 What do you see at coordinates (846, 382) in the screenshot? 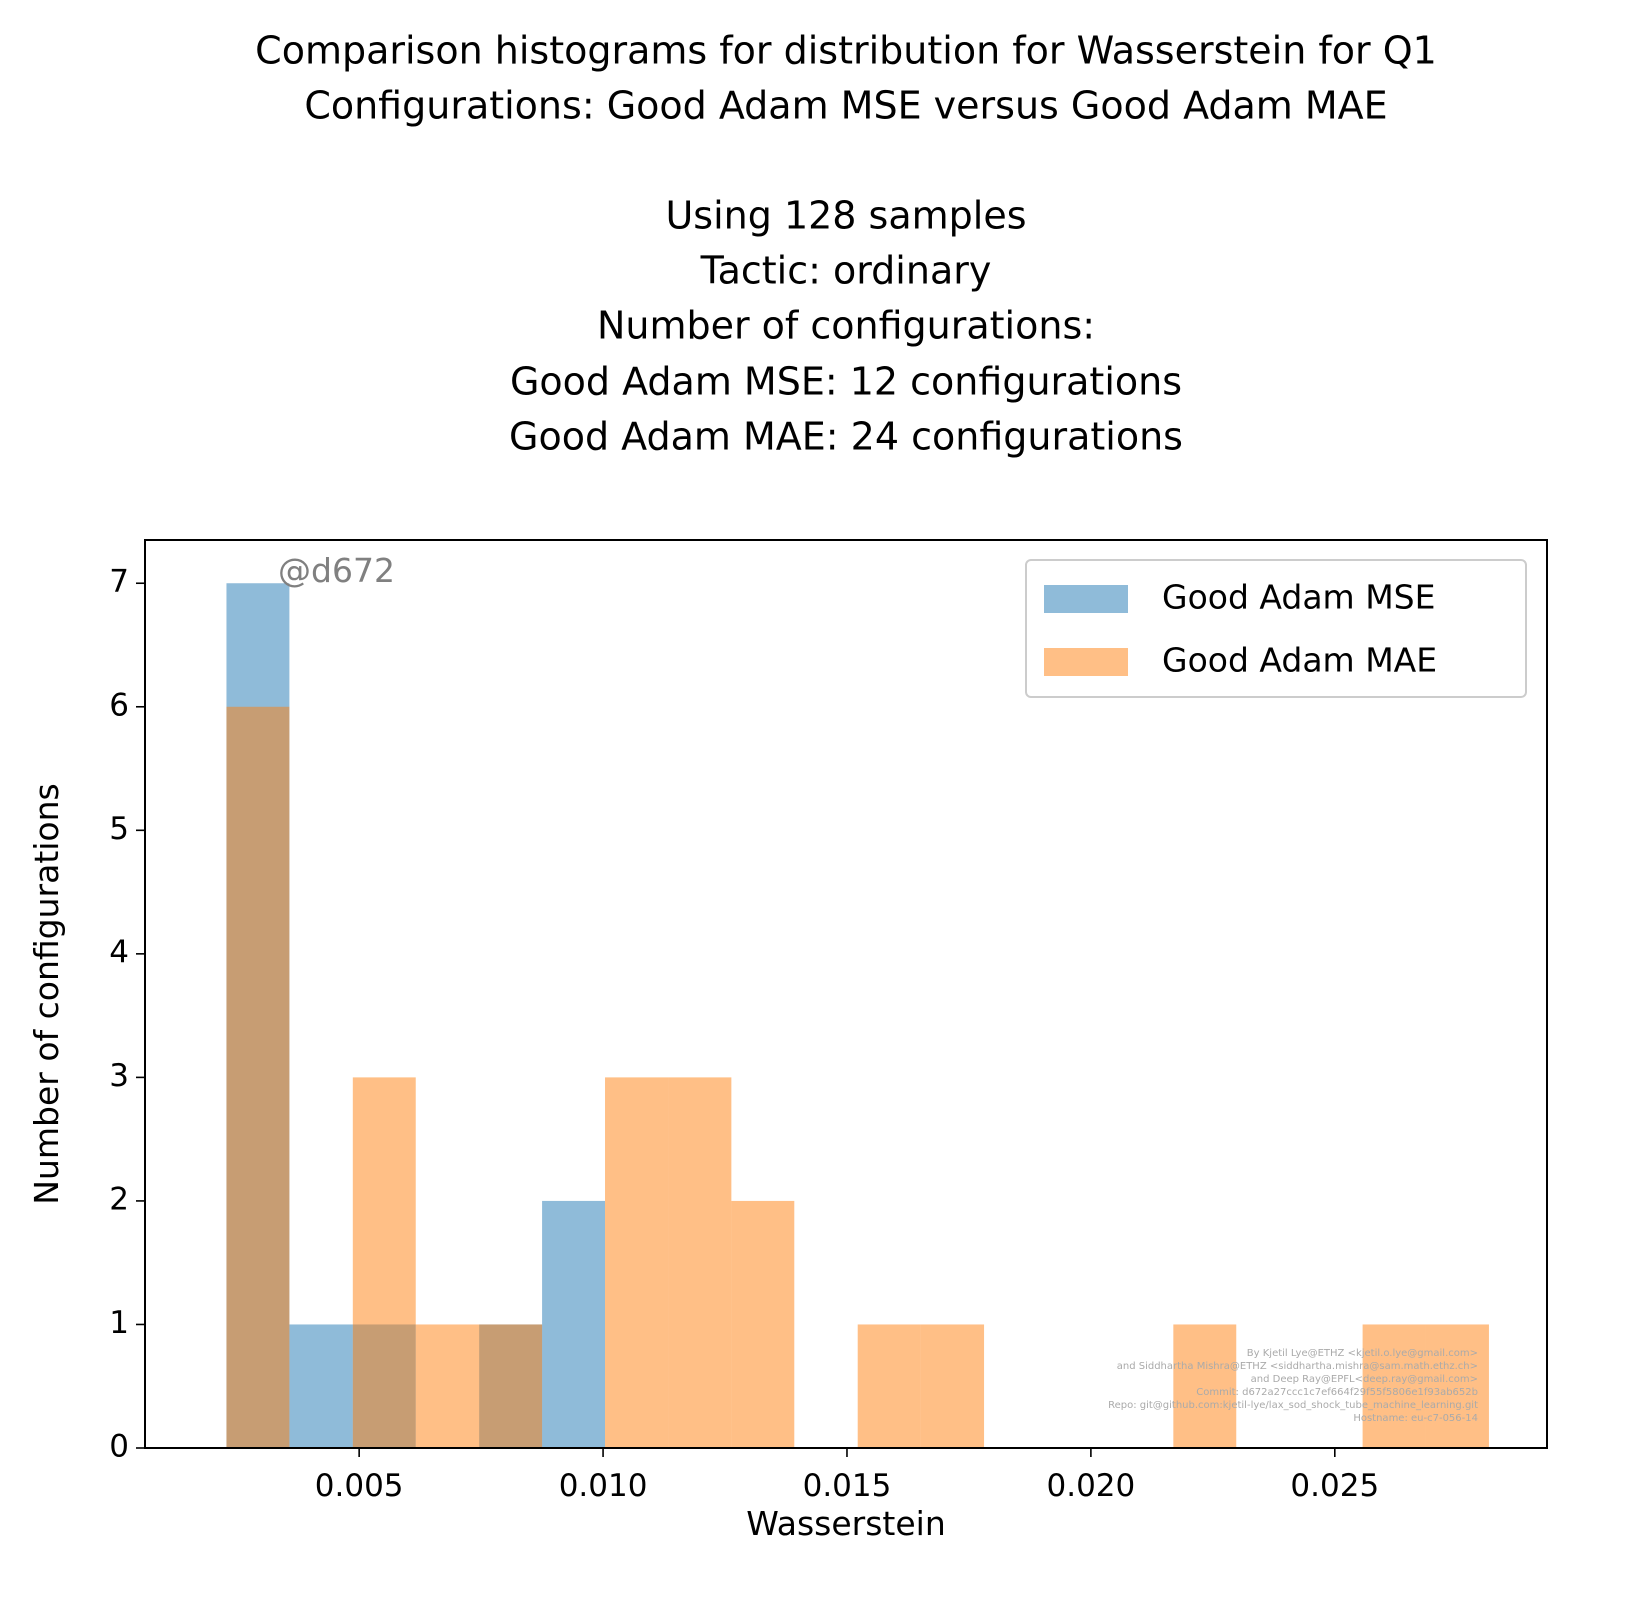
I see `chart-title-line: Good Adam MSE: 12 configurations` at bounding box center [846, 382].